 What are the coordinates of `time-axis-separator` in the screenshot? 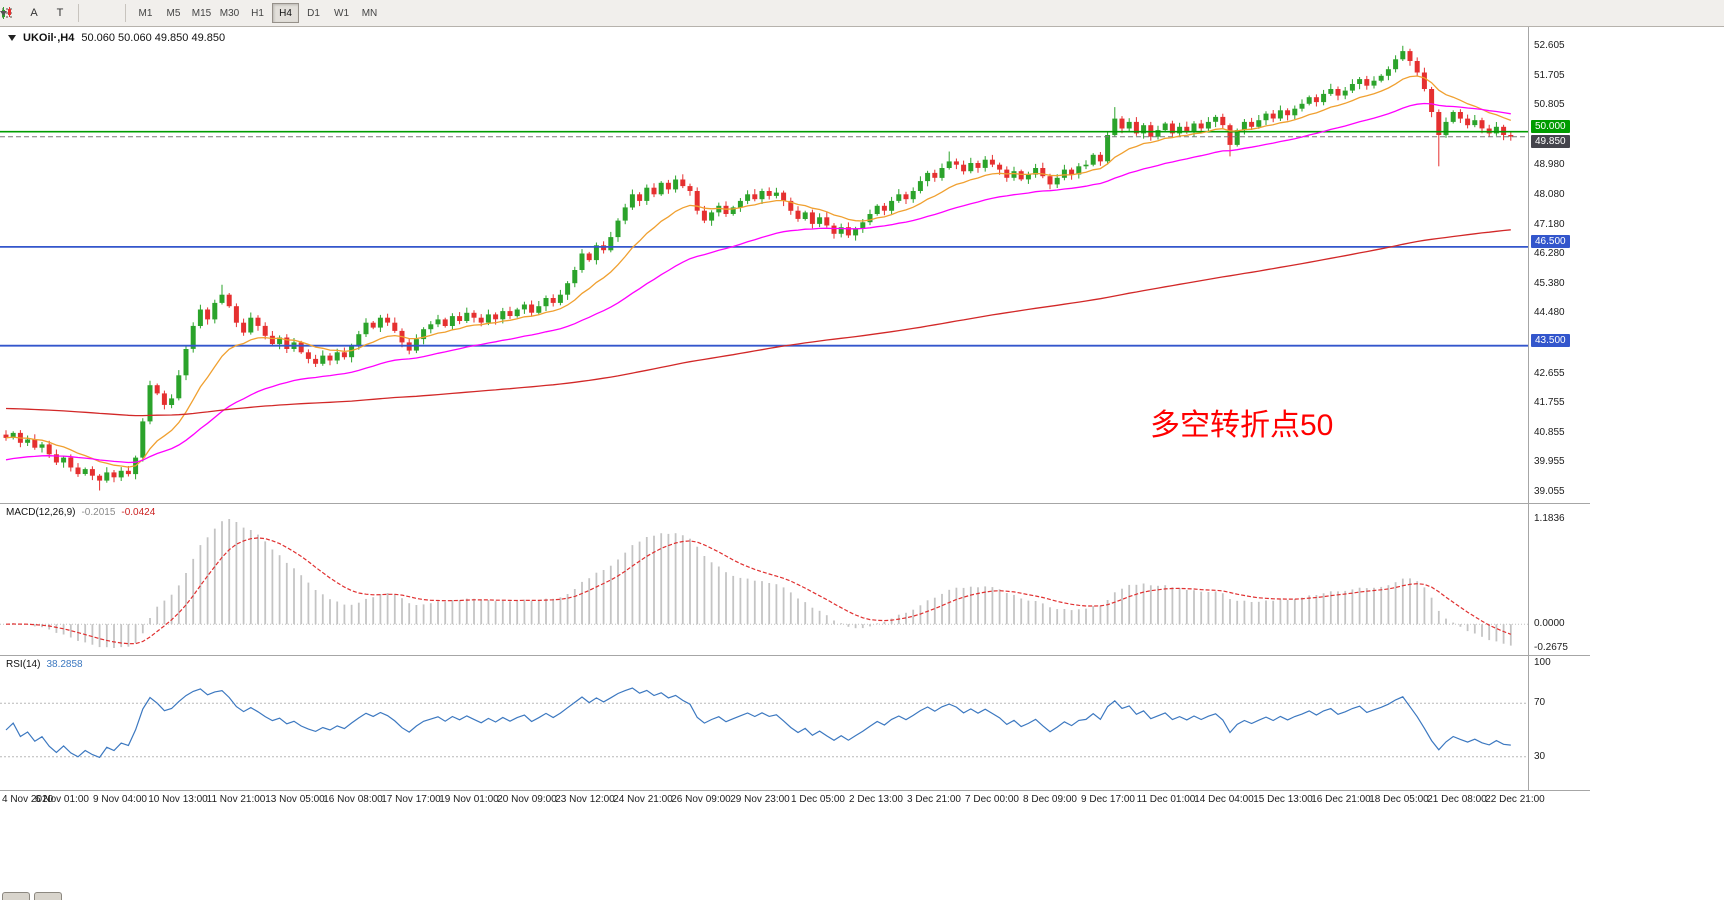 It's located at (795, 790).